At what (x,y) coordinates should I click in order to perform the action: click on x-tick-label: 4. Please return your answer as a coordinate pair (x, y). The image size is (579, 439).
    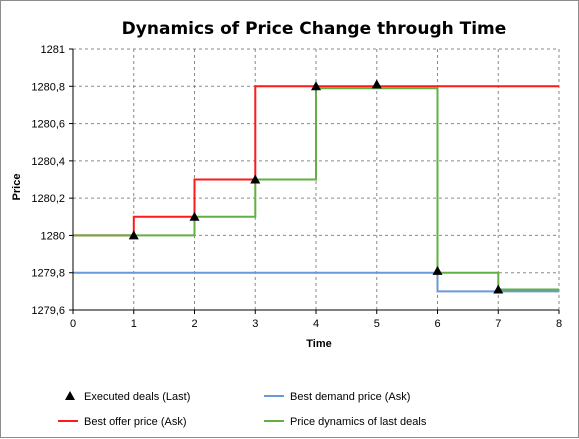
    Looking at the image, I should click on (316, 324).